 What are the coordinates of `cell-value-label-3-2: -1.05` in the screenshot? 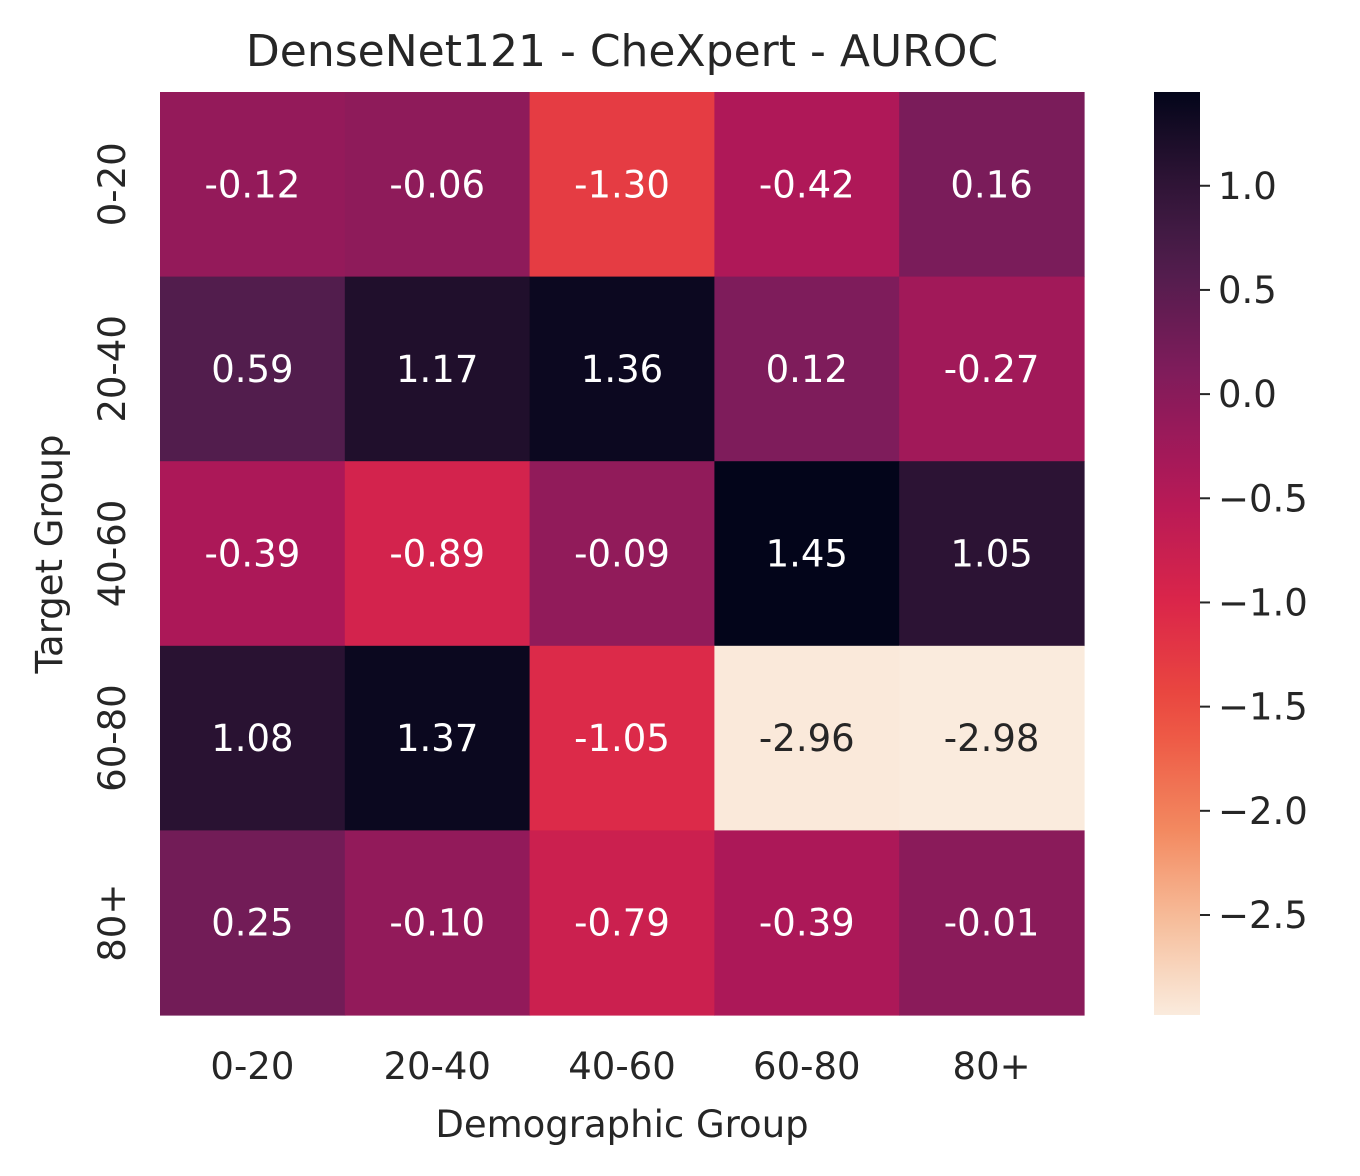 It's located at (622, 738).